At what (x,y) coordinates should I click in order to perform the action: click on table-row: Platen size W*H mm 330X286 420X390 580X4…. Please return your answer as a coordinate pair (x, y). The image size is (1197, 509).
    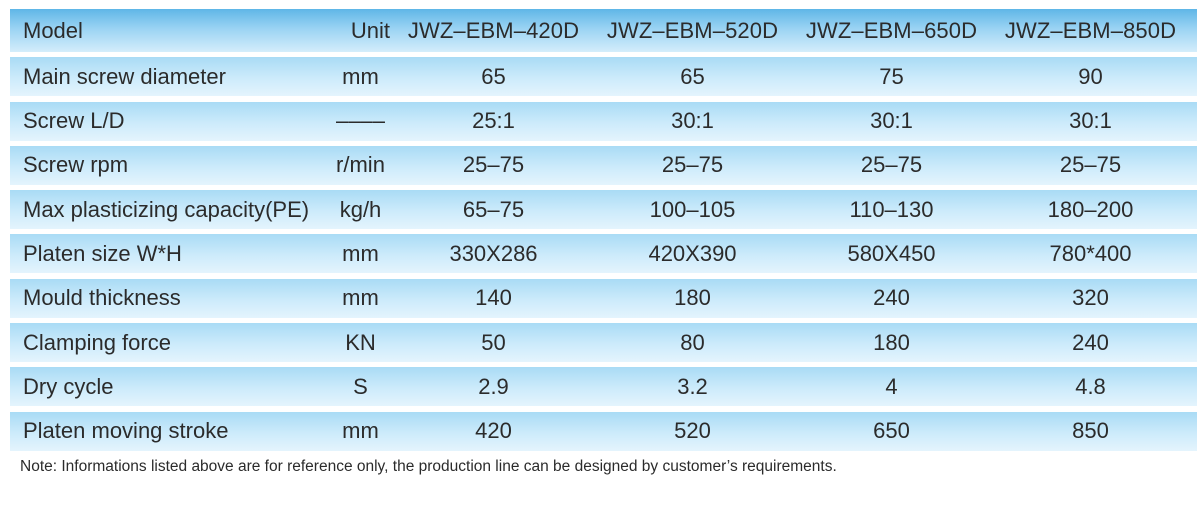
    Looking at the image, I should click on (603, 254).